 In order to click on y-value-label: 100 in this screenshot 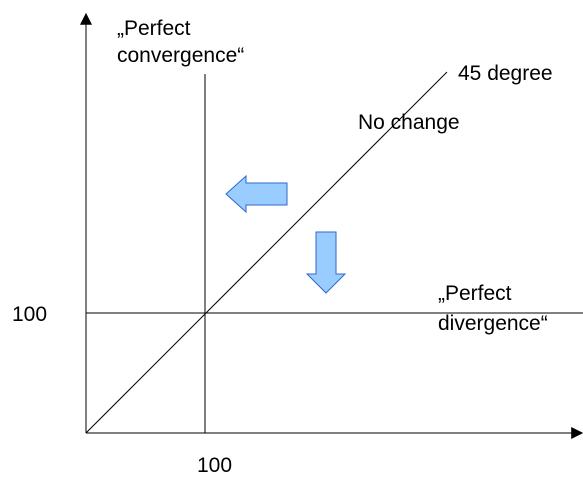, I will do `click(29, 314)`.